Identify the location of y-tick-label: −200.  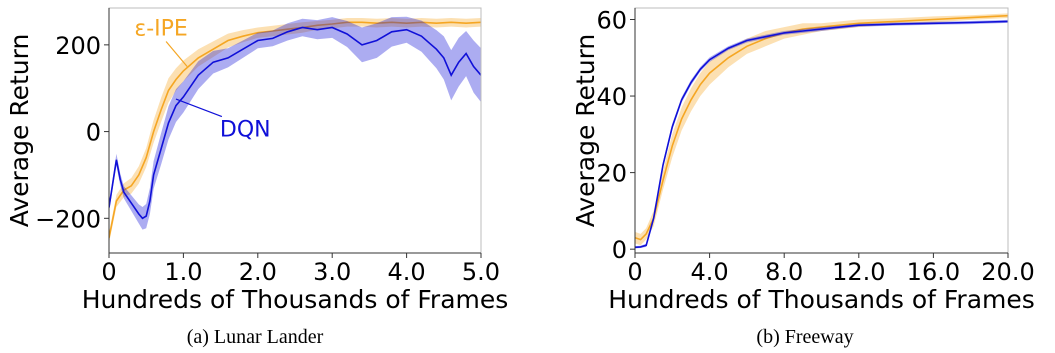
(68, 219).